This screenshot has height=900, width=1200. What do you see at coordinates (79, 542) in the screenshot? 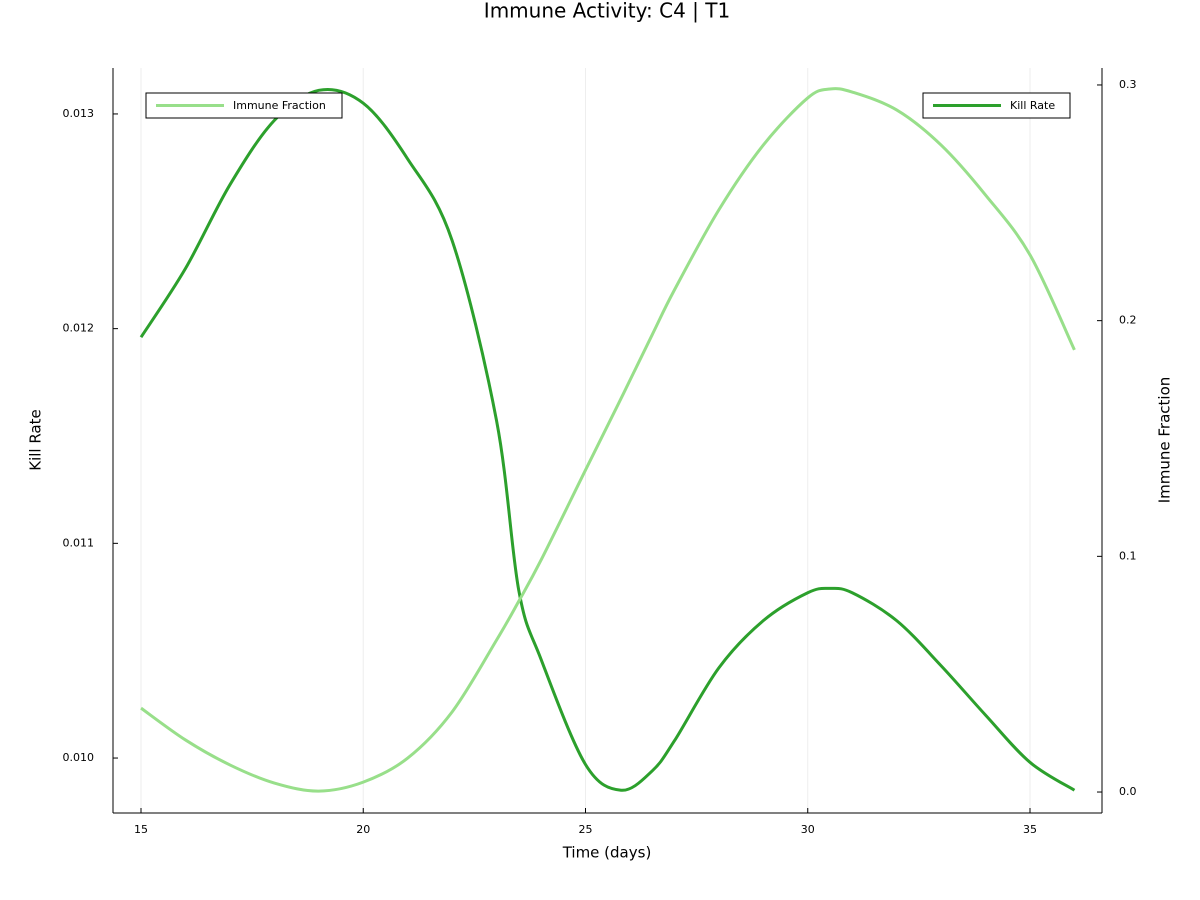
I see `y-tick-label: 0.011` at bounding box center [79, 542].